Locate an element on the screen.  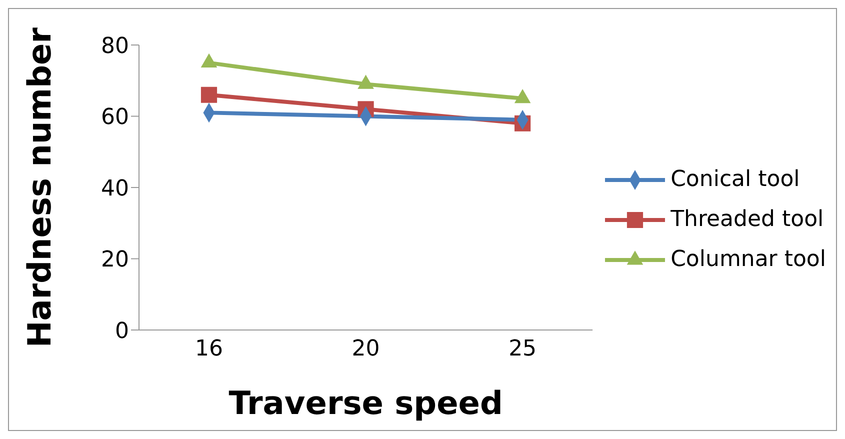
y-tick-label: 0 is located at coordinates (122, 331).